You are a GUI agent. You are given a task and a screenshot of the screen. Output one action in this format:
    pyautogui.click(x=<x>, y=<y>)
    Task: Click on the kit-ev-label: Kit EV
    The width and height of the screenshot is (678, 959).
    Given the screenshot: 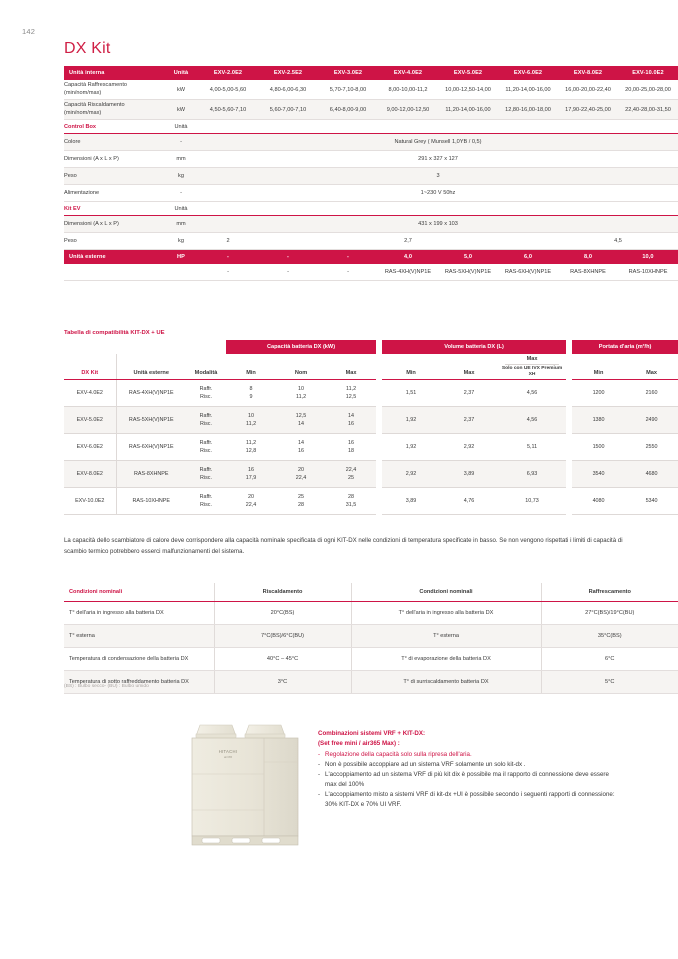 What is the action you would take?
    pyautogui.click(x=114, y=208)
    